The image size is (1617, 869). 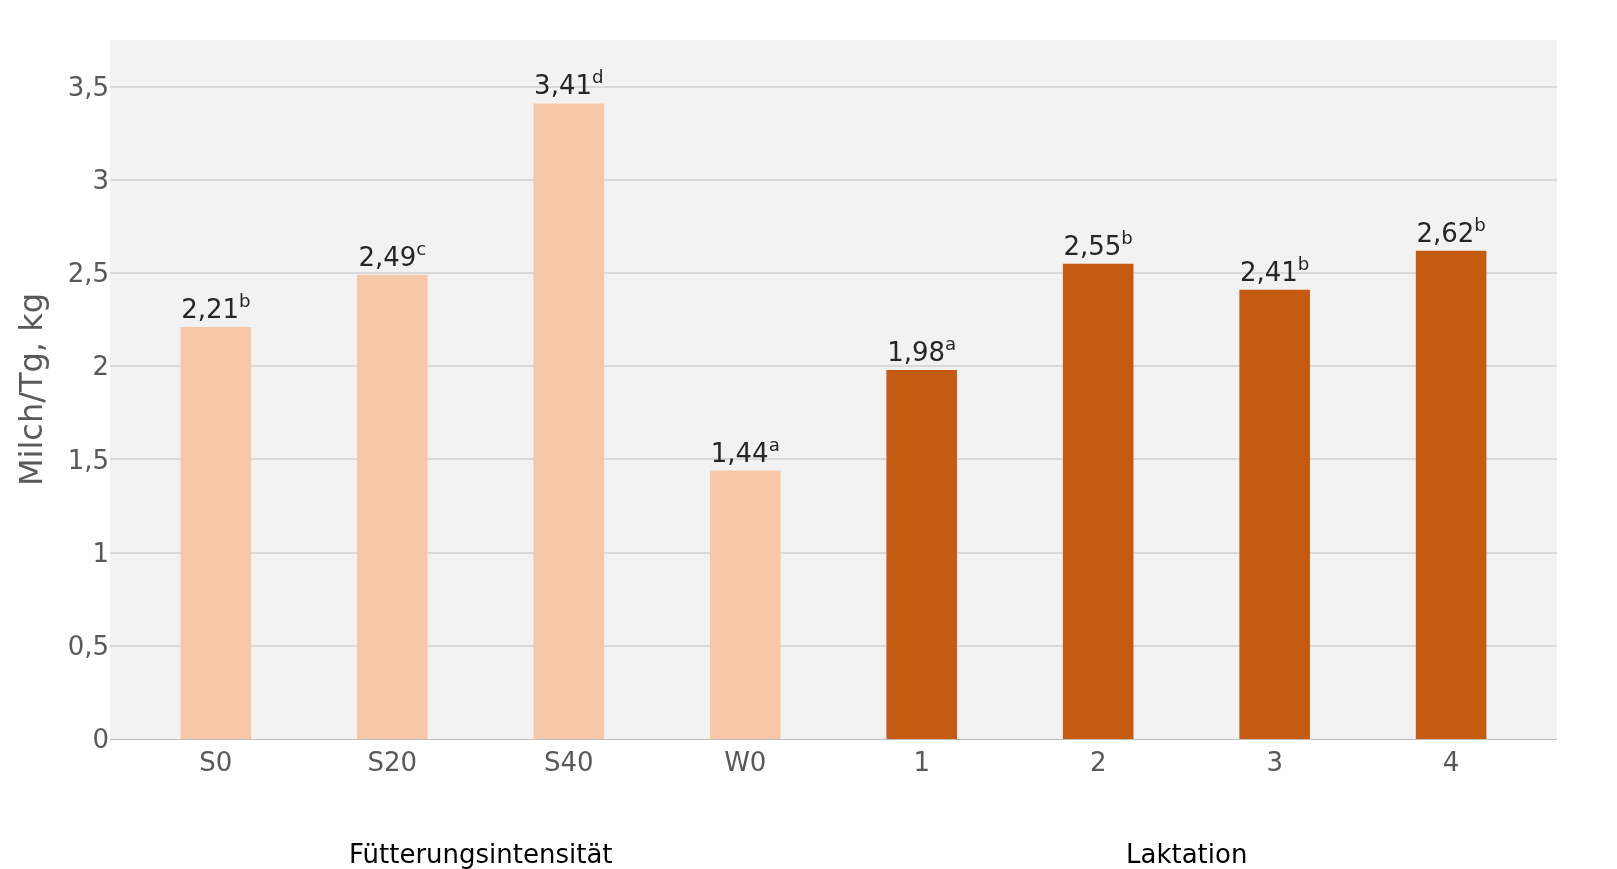 I want to click on x-tick-label: S40, so click(x=569, y=762).